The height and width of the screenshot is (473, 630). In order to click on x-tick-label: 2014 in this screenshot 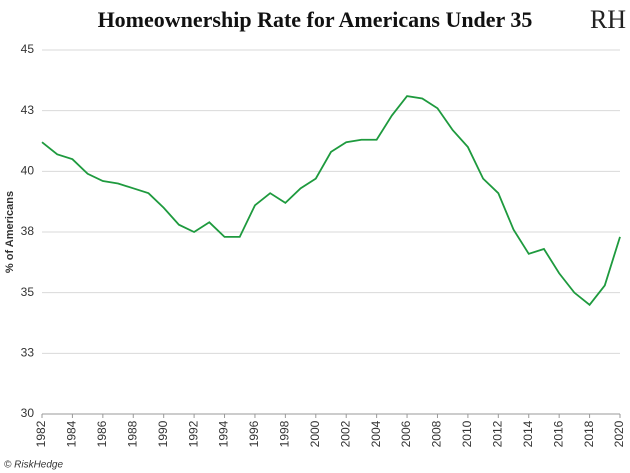, I will do `click(528, 433)`.